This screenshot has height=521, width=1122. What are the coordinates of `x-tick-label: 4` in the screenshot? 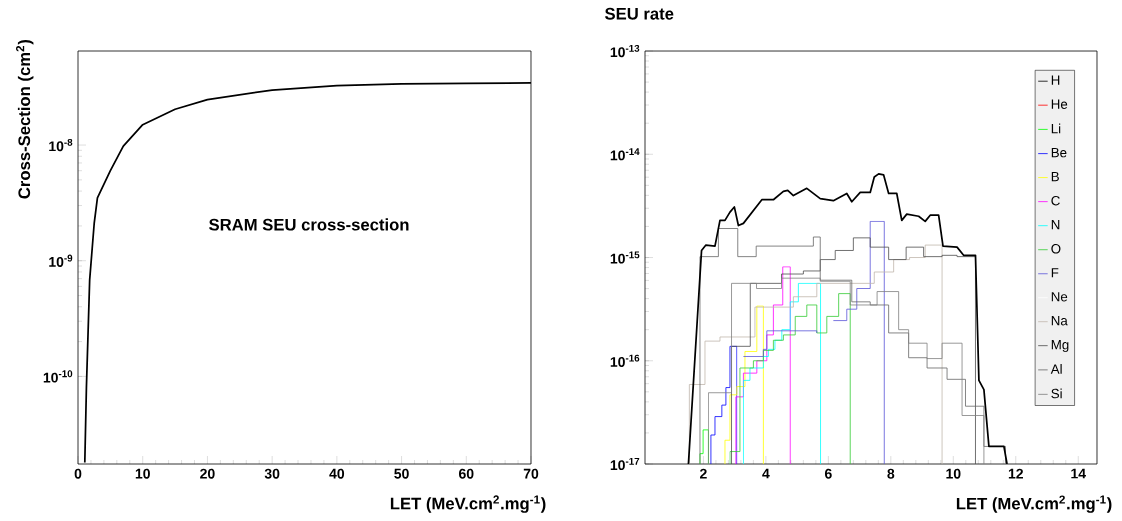 It's located at (766, 473).